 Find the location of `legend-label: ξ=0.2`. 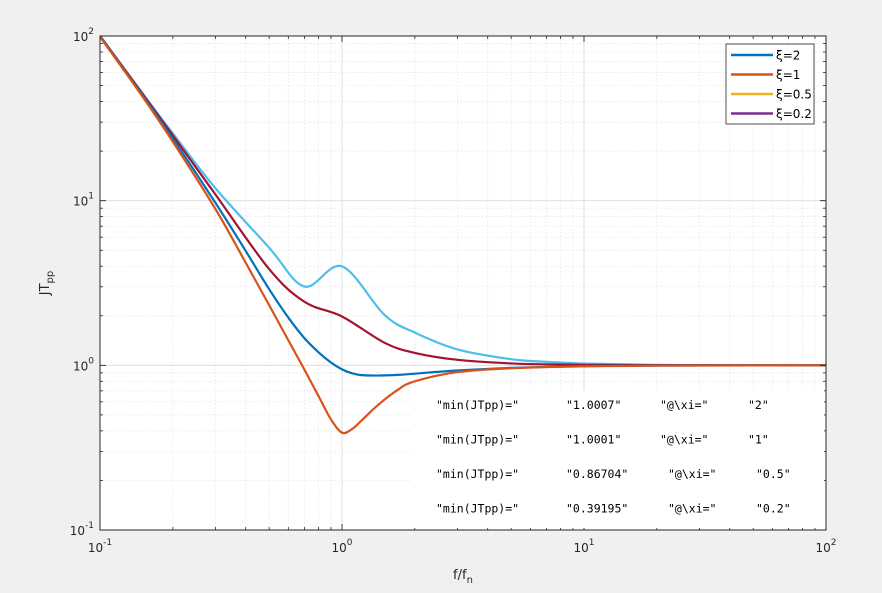

legend-label: ξ=0.2 is located at coordinates (794, 114).